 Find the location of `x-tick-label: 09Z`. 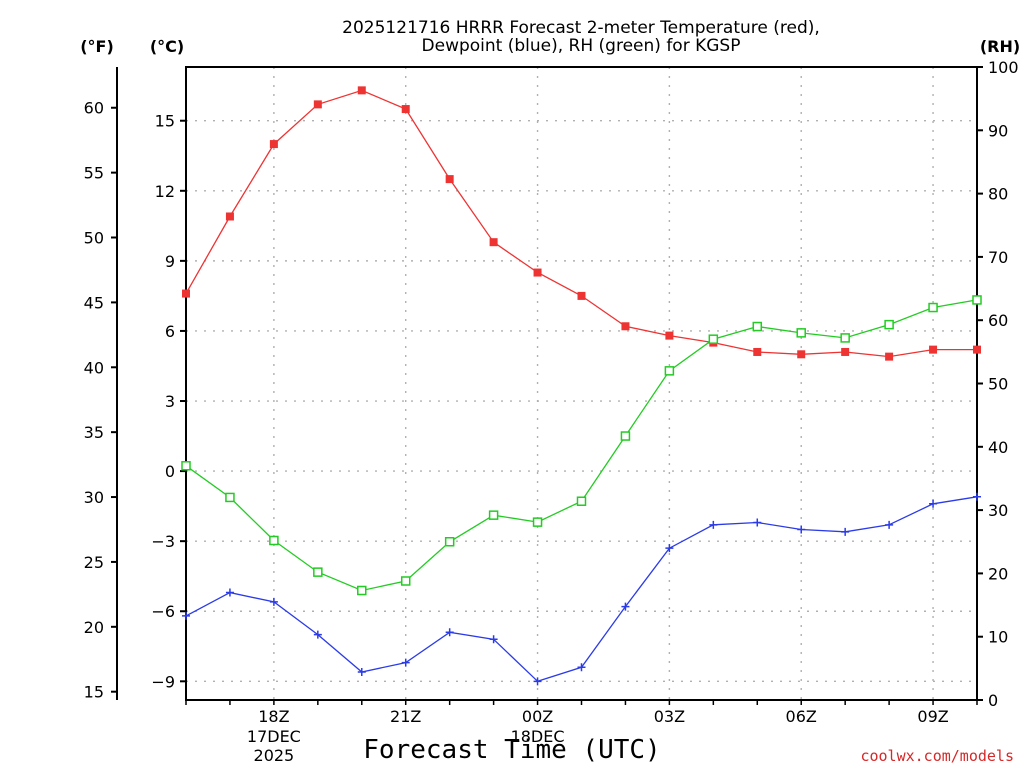

x-tick-label: 09Z is located at coordinates (932, 716).